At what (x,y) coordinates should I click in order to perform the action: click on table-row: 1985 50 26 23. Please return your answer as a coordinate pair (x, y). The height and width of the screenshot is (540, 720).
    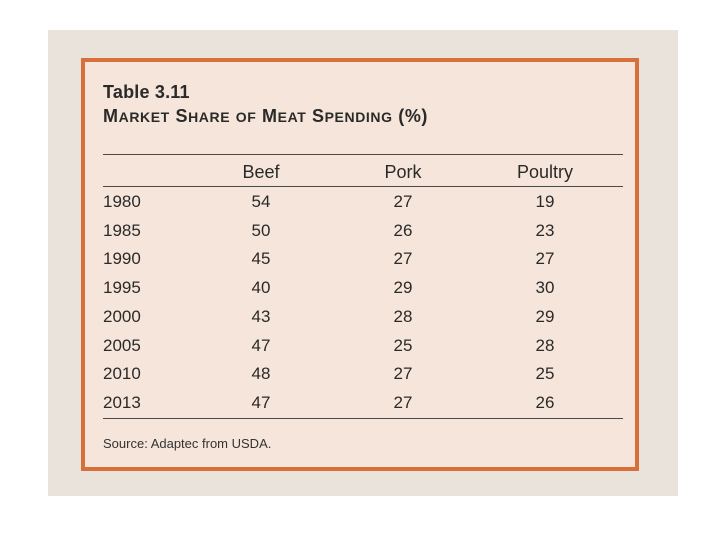
    Looking at the image, I should click on (360, 235).